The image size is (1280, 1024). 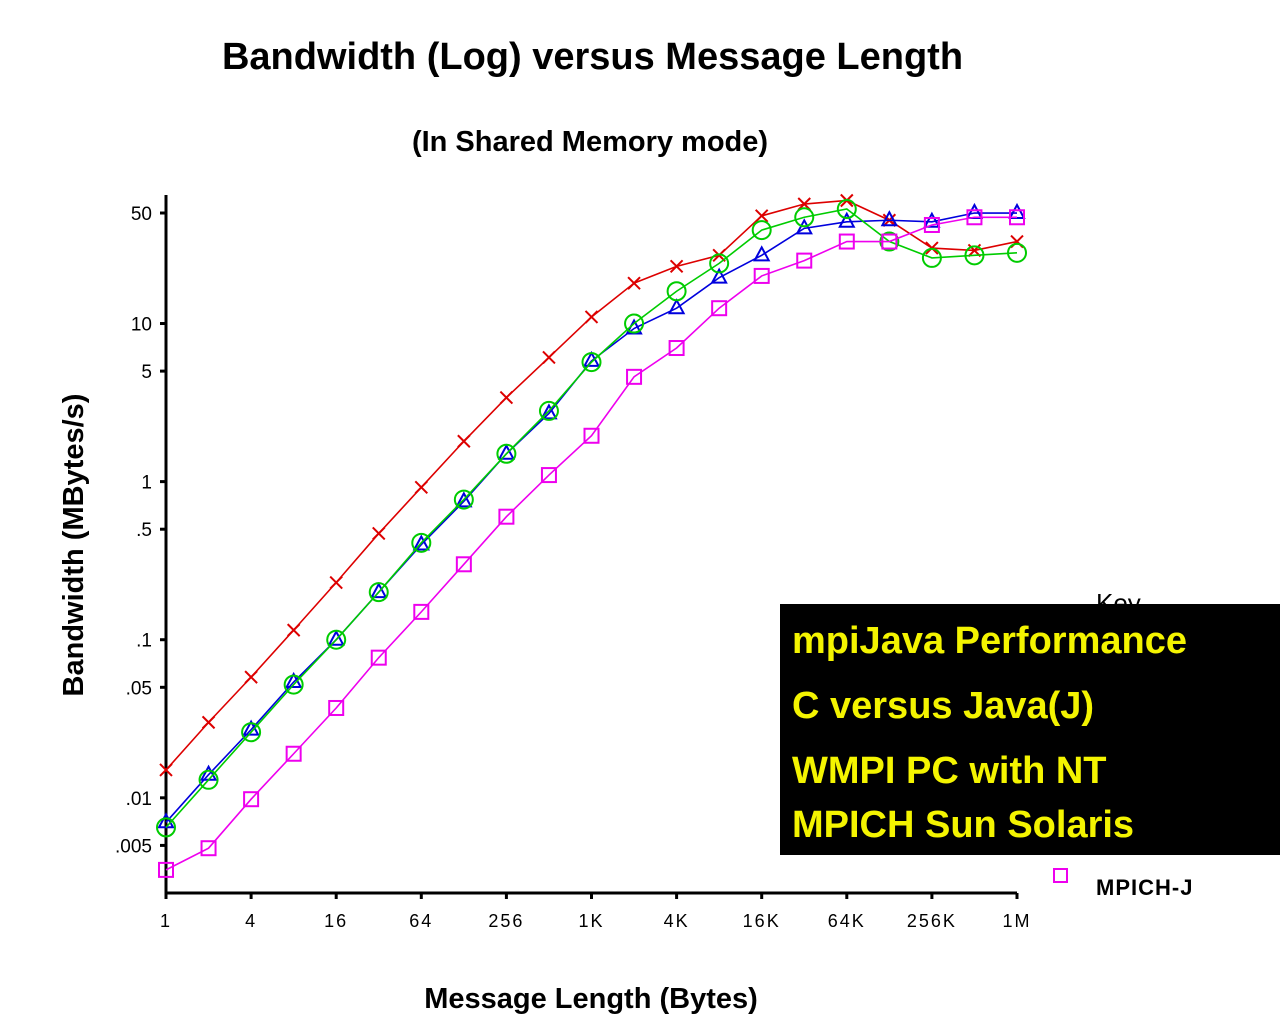 I want to click on x-axis-title: Message Length (Bytes), so click(x=591, y=999).